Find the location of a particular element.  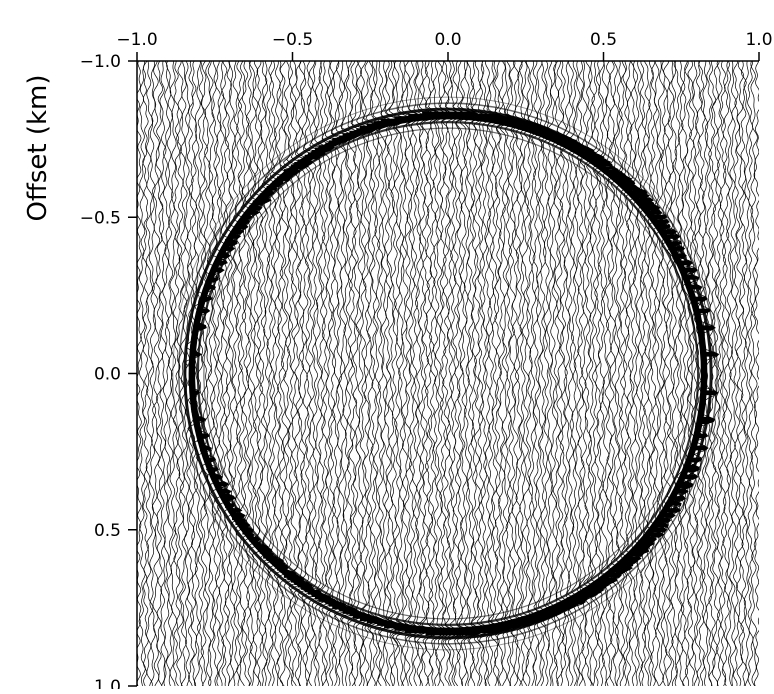

x-tick-label: 0.5 is located at coordinates (603, 40).